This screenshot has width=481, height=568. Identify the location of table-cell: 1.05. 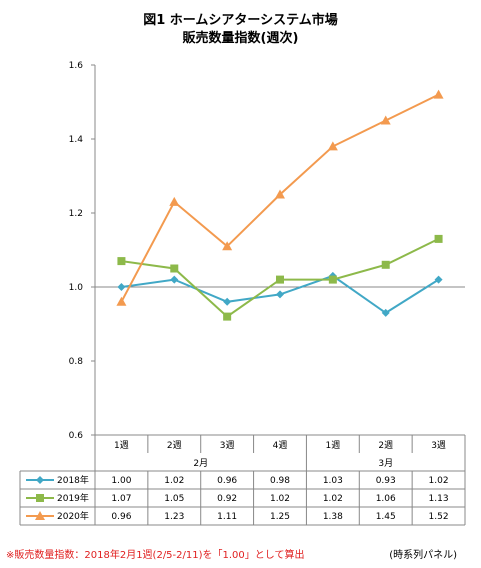
(174, 499).